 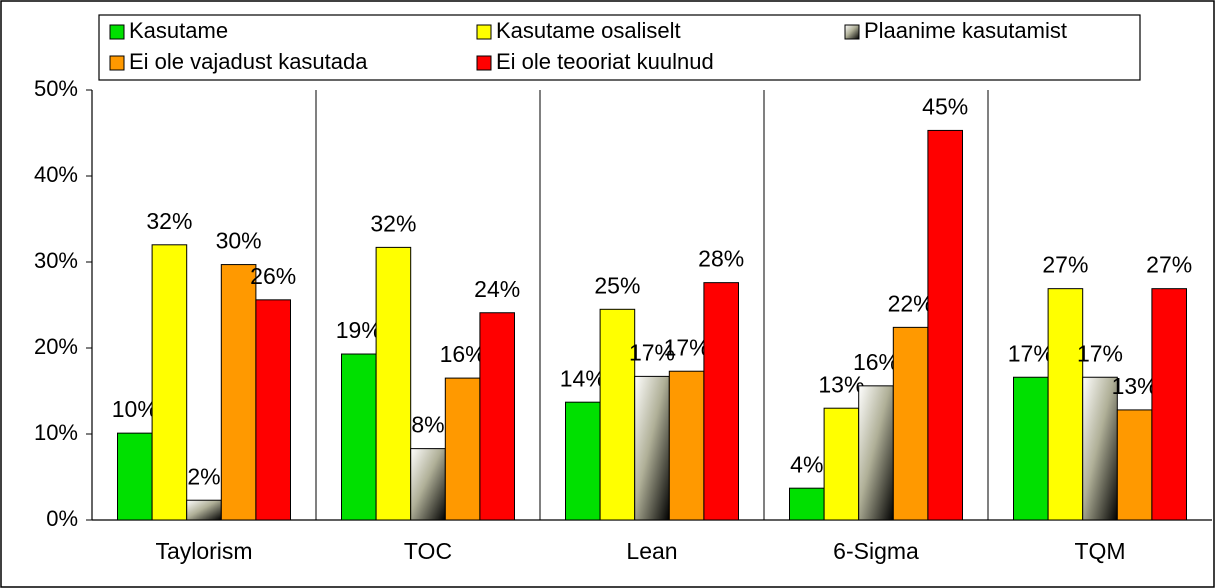 I want to click on data-label: 24%, so click(x=497, y=289).